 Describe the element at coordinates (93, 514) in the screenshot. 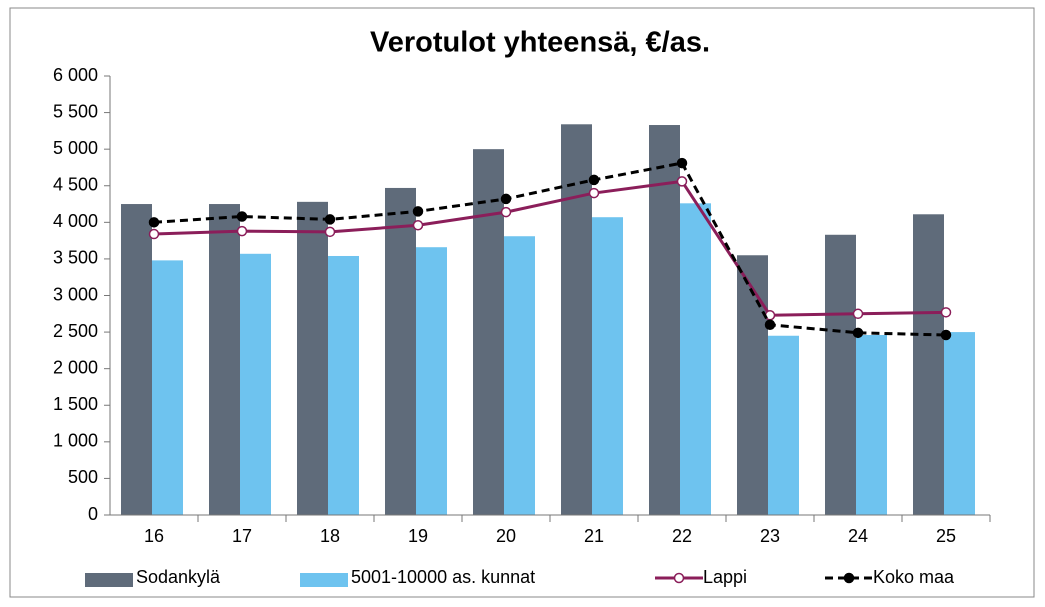

I see `y-tick-label: 0` at that location.